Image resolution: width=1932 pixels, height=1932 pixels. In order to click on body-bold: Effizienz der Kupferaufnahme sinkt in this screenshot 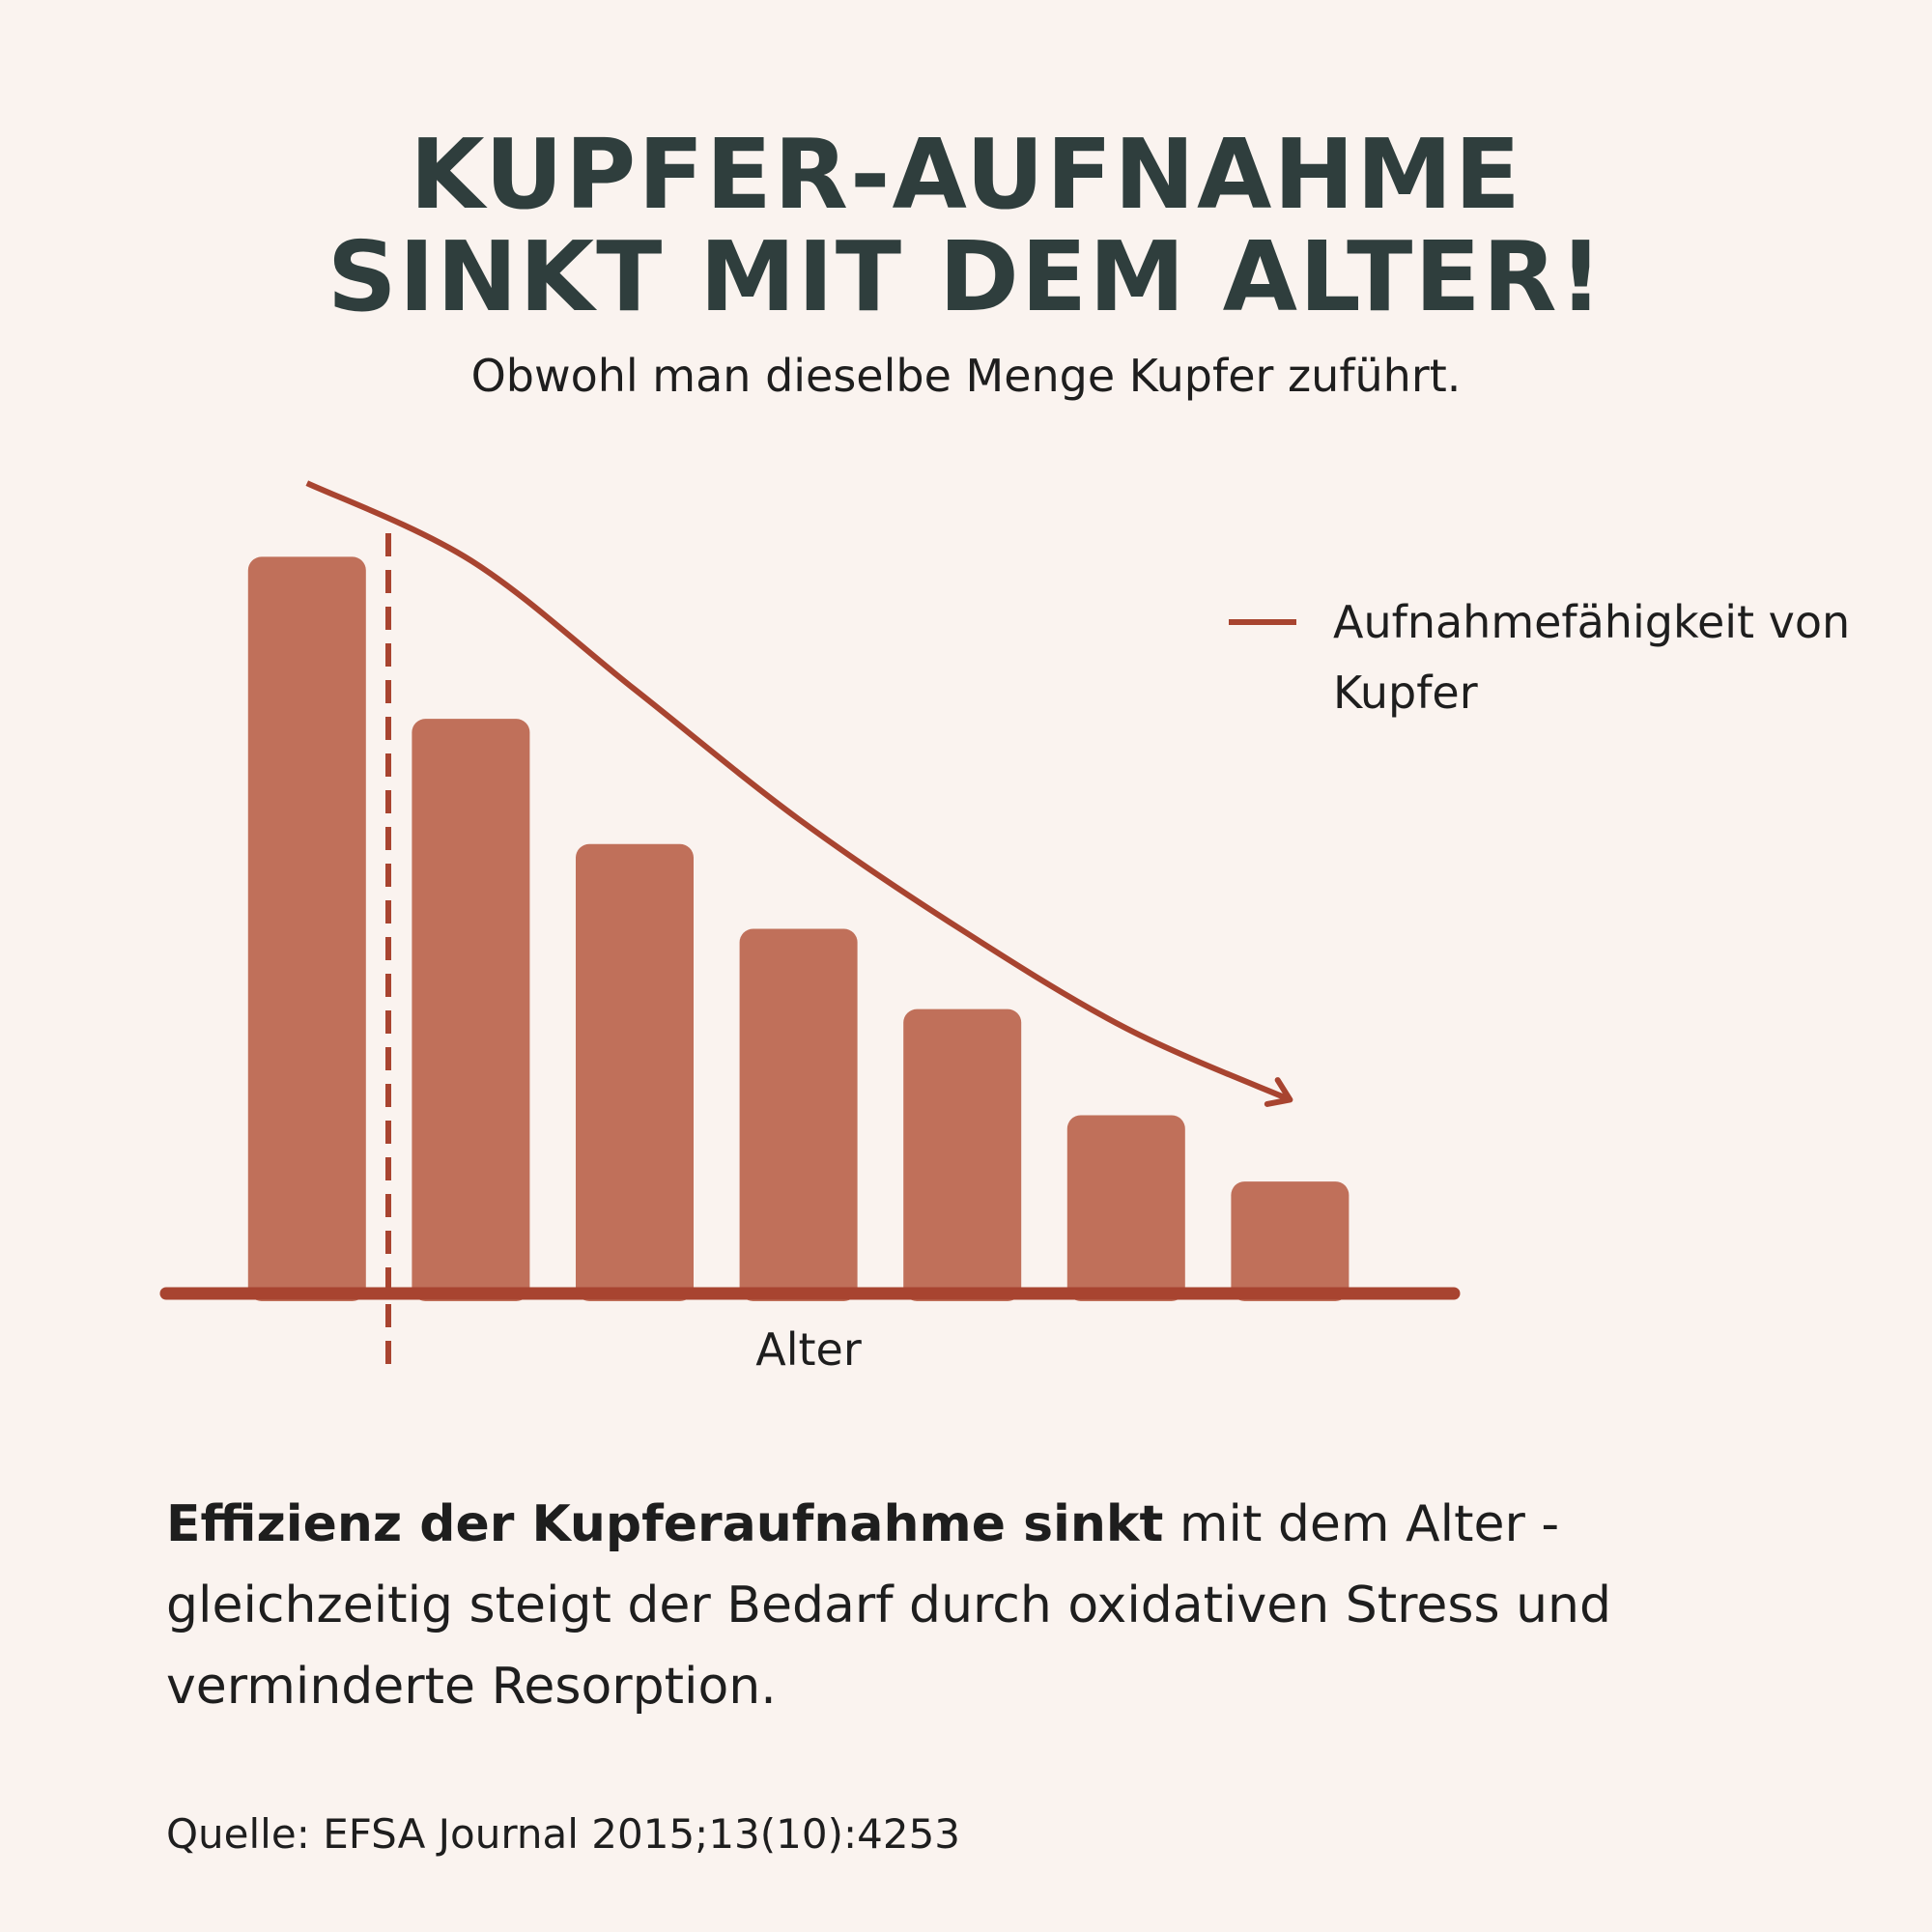, I will do `click(665, 1524)`.